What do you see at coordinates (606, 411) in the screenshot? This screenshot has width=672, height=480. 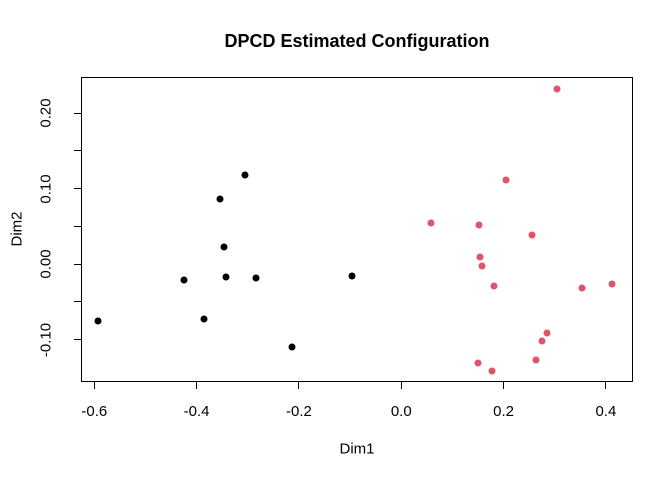 I see `x-axis-tick-label: 0.4` at bounding box center [606, 411].